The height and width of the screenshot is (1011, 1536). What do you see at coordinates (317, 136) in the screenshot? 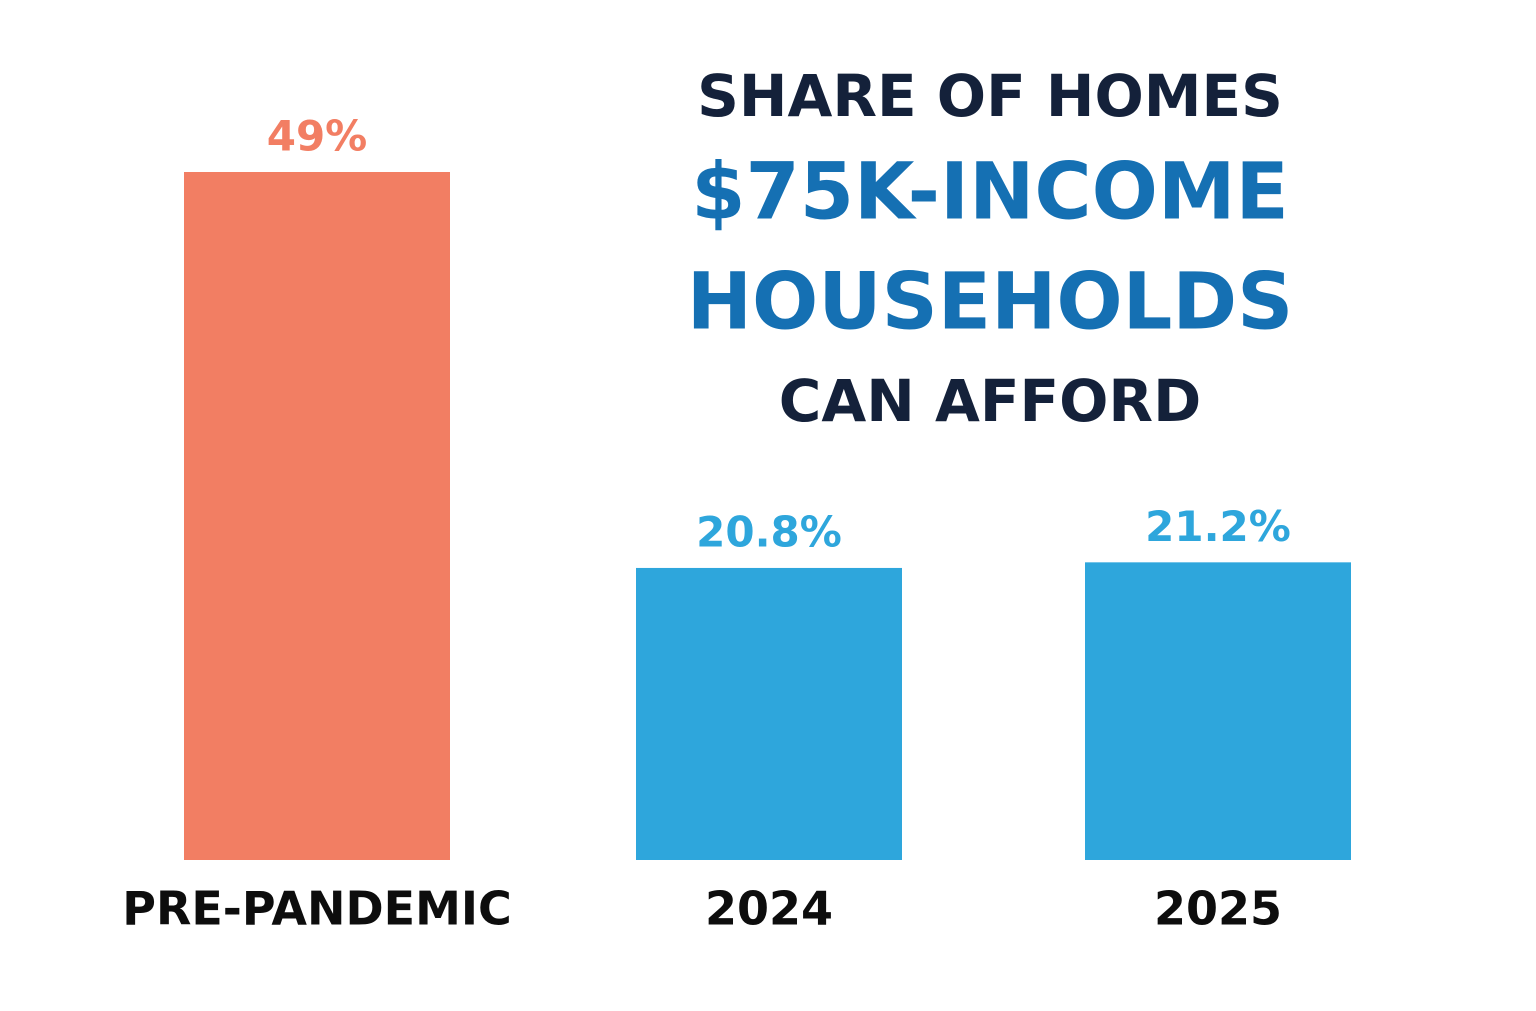
I see `value-label: 49%` at bounding box center [317, 136].